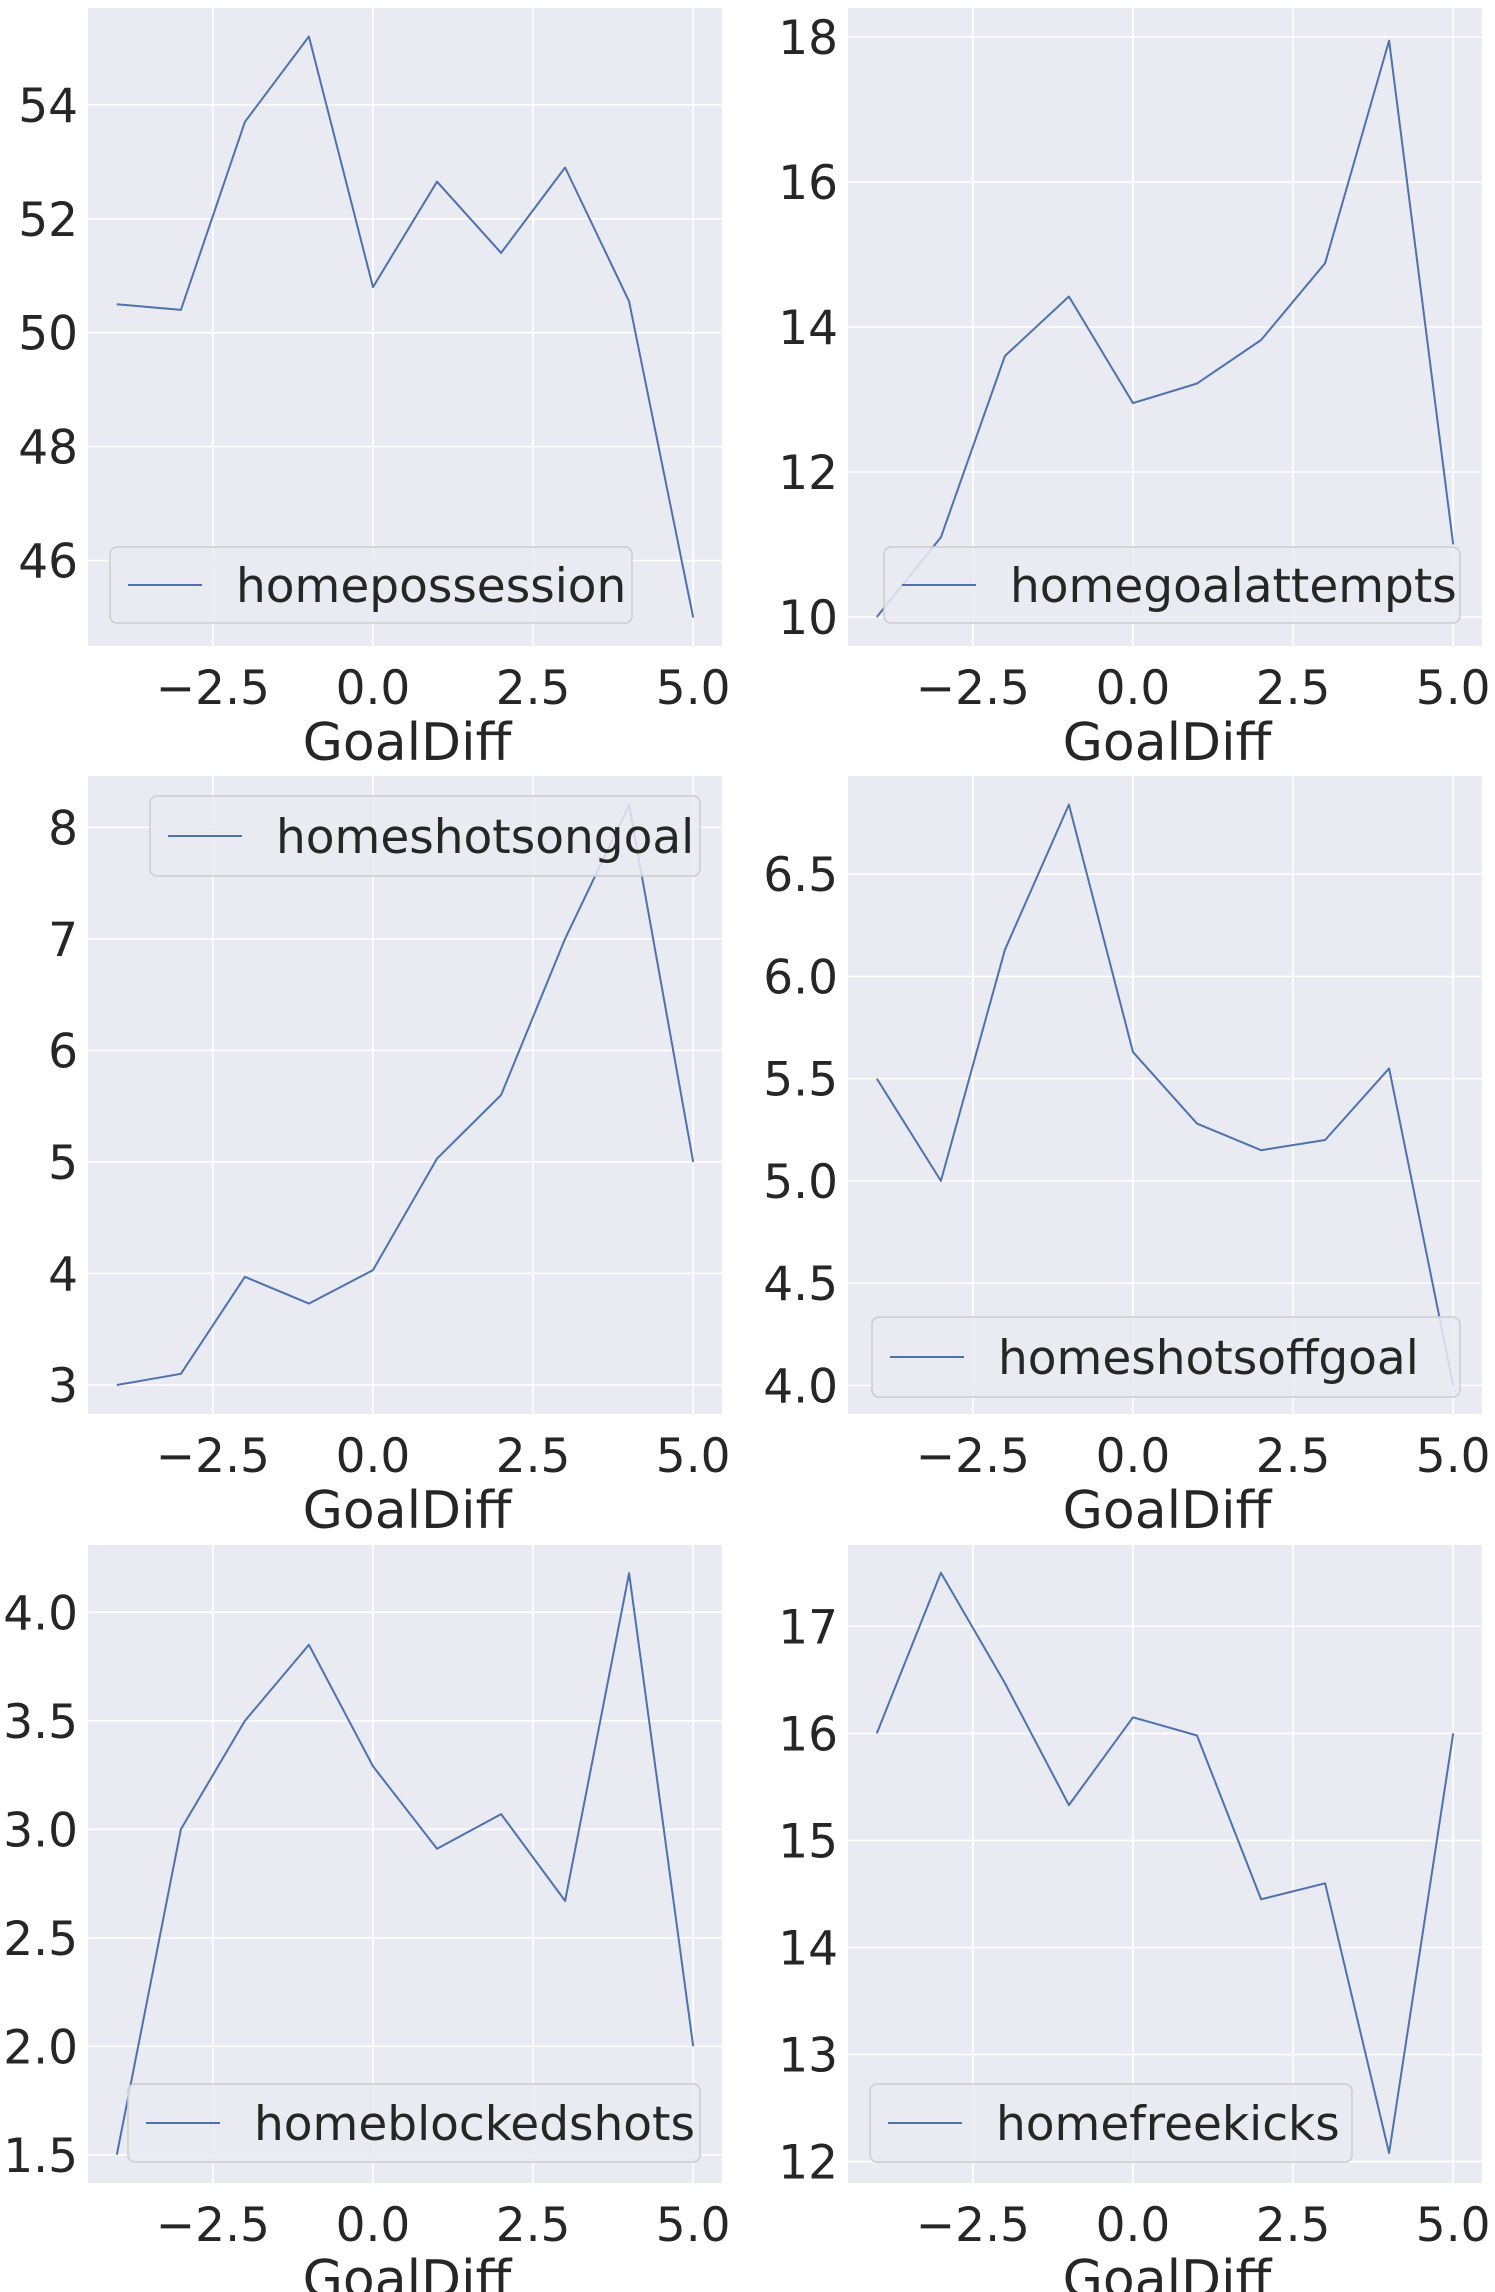 The image size is (1495, 2292). I want to click on y-tick-label: 13, so click(808, 2056).